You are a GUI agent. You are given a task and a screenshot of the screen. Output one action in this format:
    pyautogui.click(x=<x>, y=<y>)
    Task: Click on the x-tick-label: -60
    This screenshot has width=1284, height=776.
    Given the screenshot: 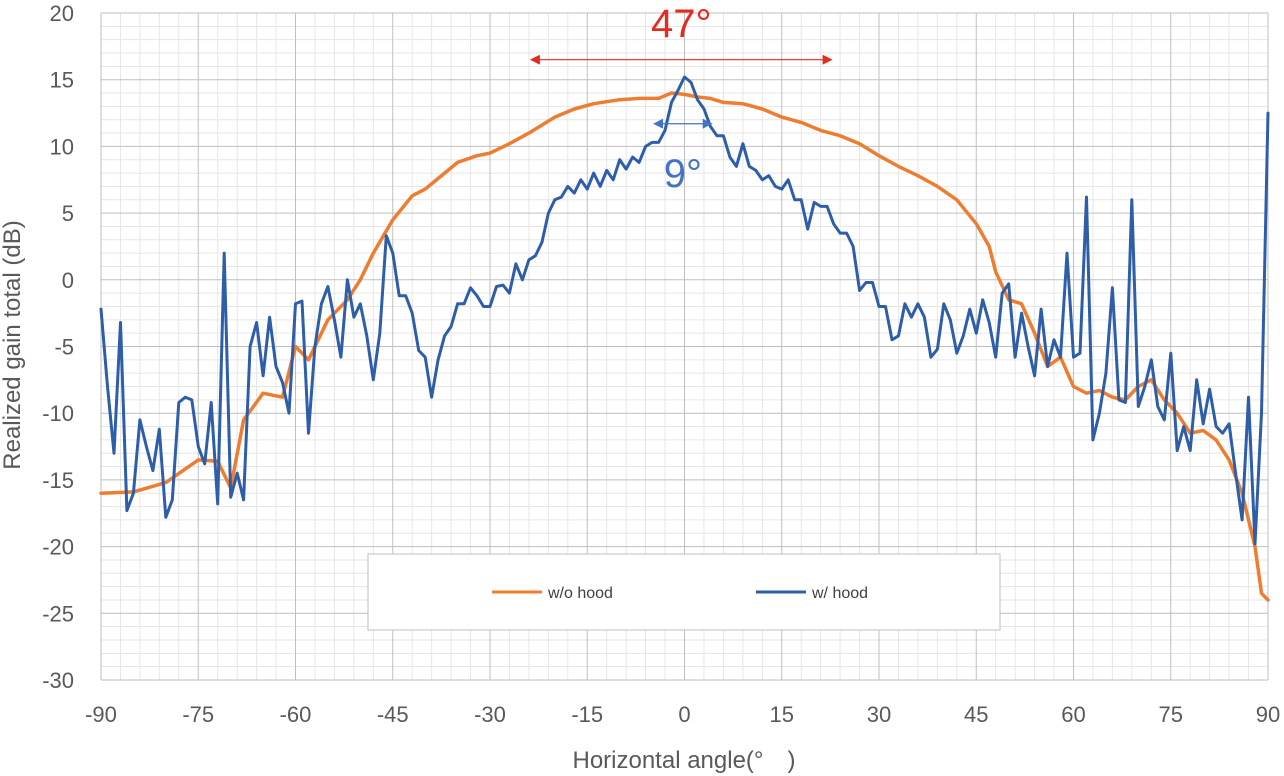 What is the action you would take?
    pyautogui.click(x=296, y=714)
    